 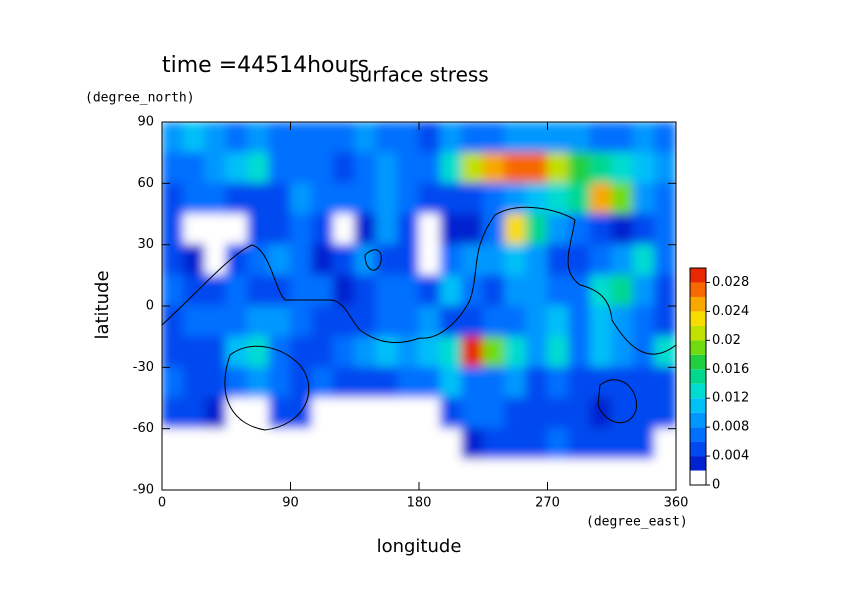 I want to click on y-tick-label: -30, so click(x=143, y=367).